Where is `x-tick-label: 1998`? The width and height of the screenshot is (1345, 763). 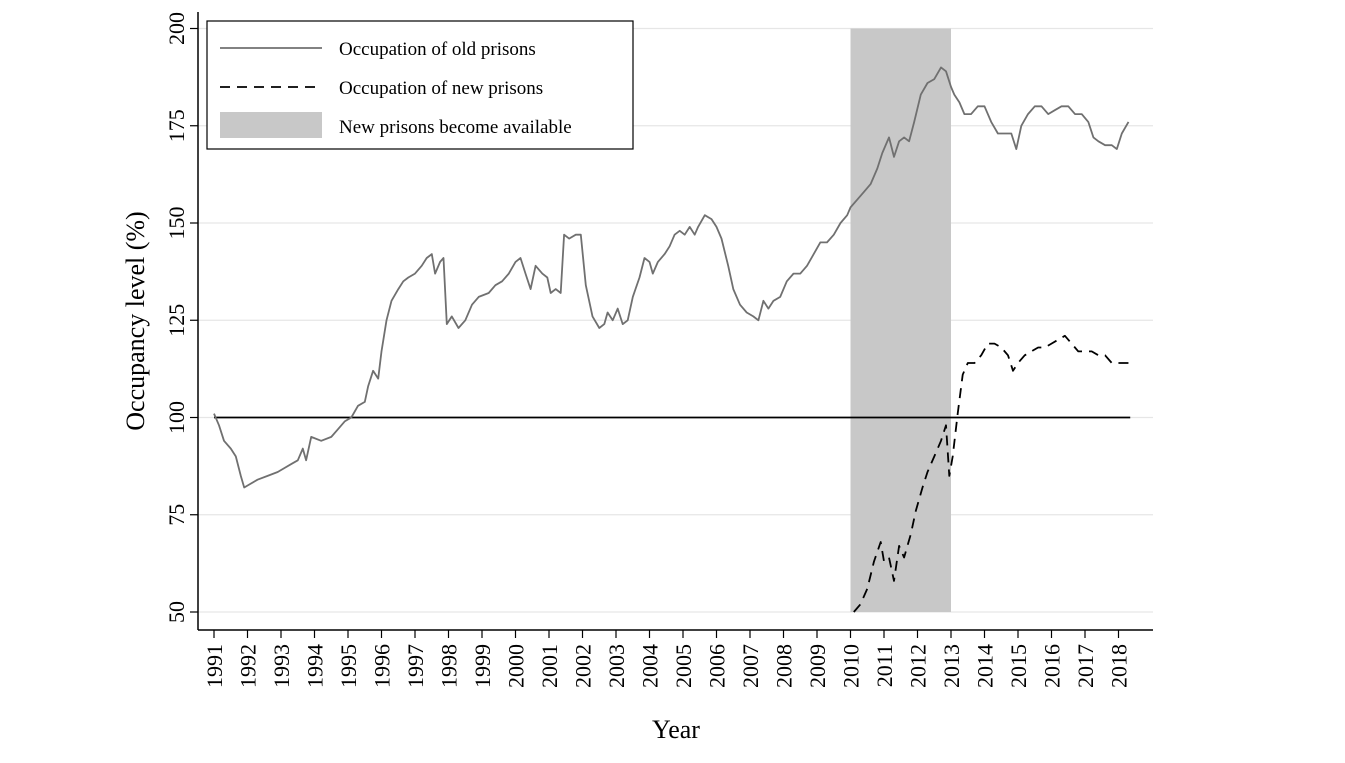
x-tick-label: 1998 is located at coordinates (449, 666).